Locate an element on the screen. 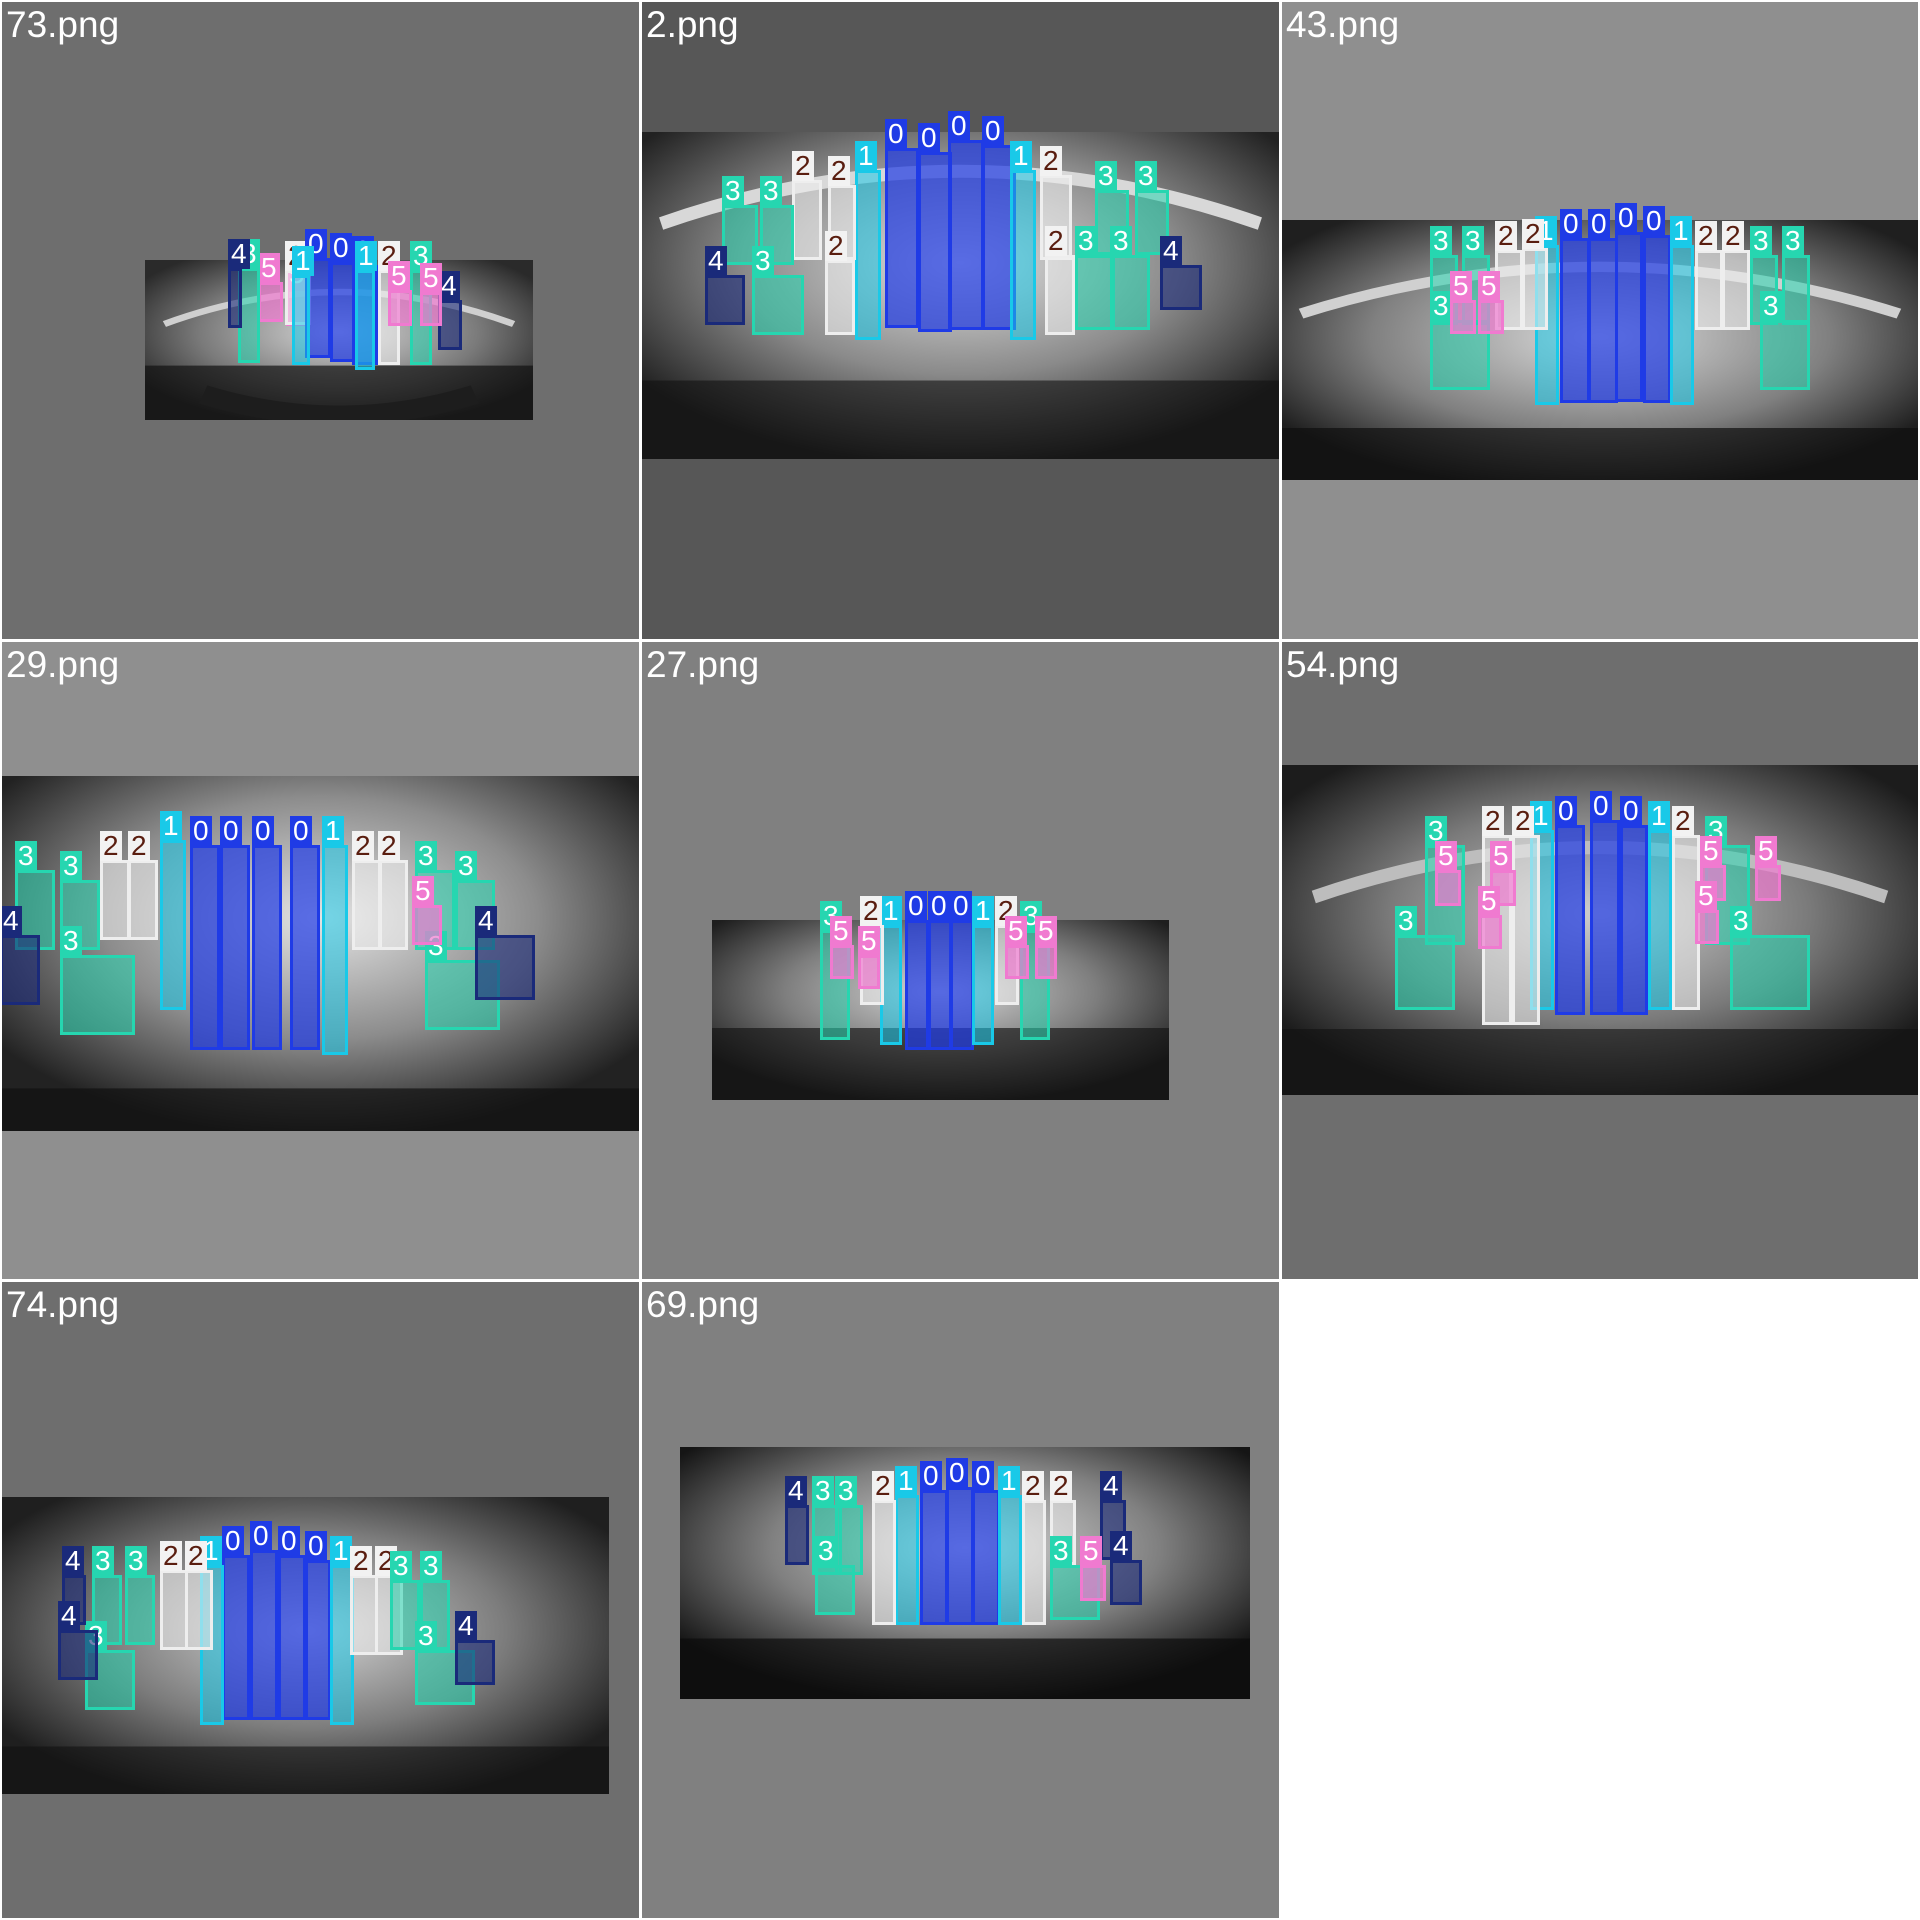 The width and height of the screenshot is (1920, 1920). tile-73: 552000113344255 73.png is located at coordinates (320, 320).